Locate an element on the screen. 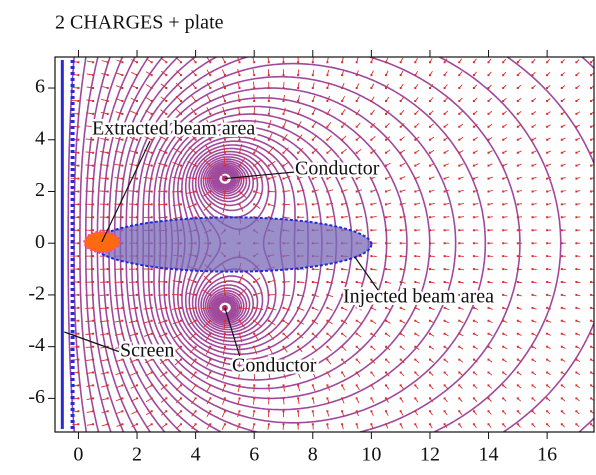  y-tick-label: 6 is located at coordinates (40, 87).